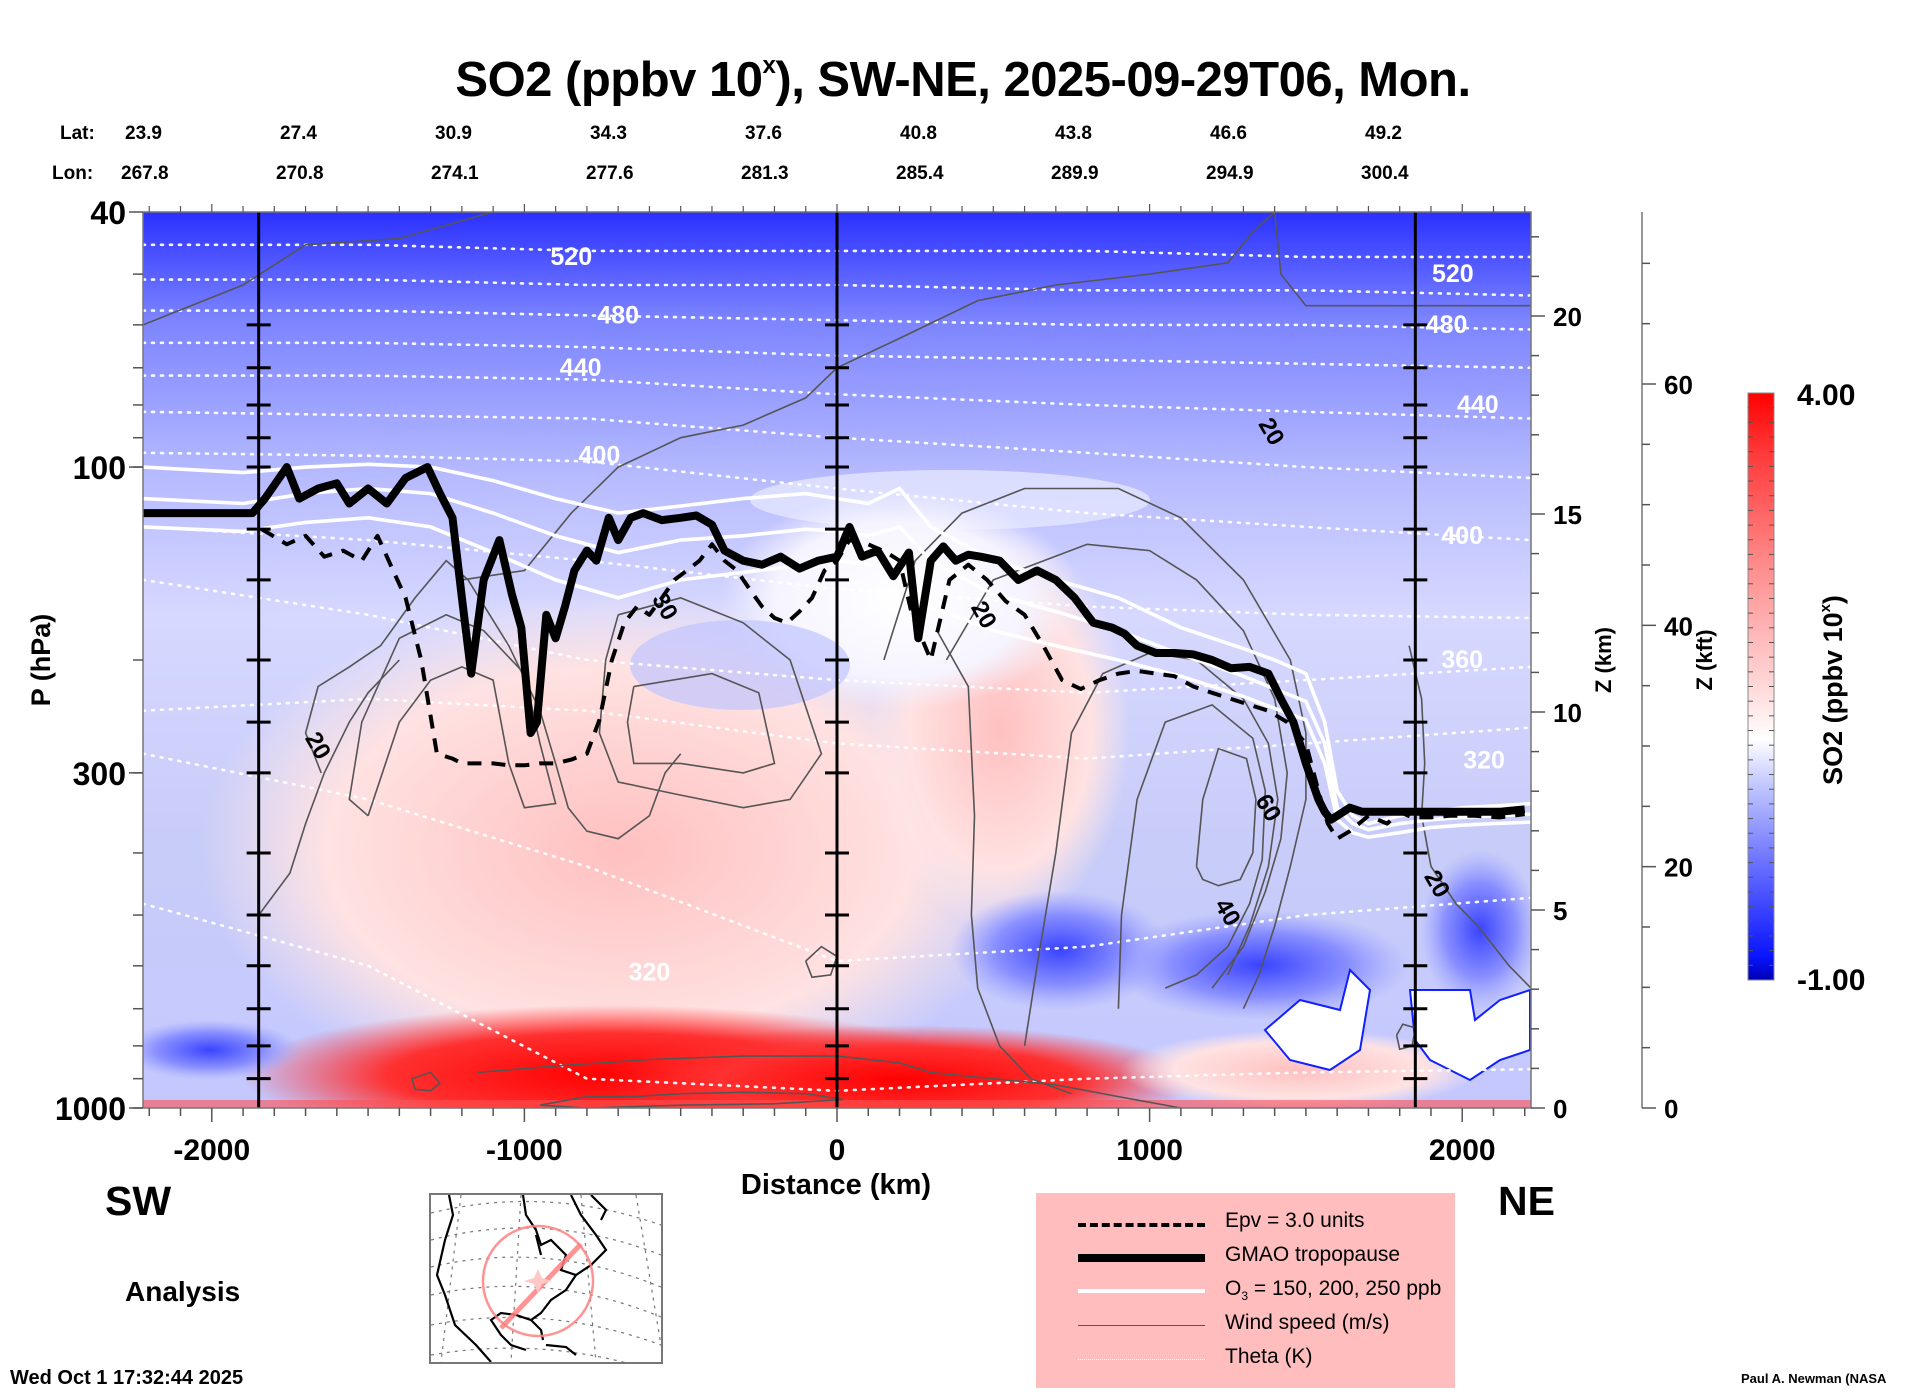 The image size is (1926, 1394). Describe the element at coordinates (1333, 1290) in the screenshot. I see `legend-label-o3: O3 = 150, 200, 250 ppb` at that location.